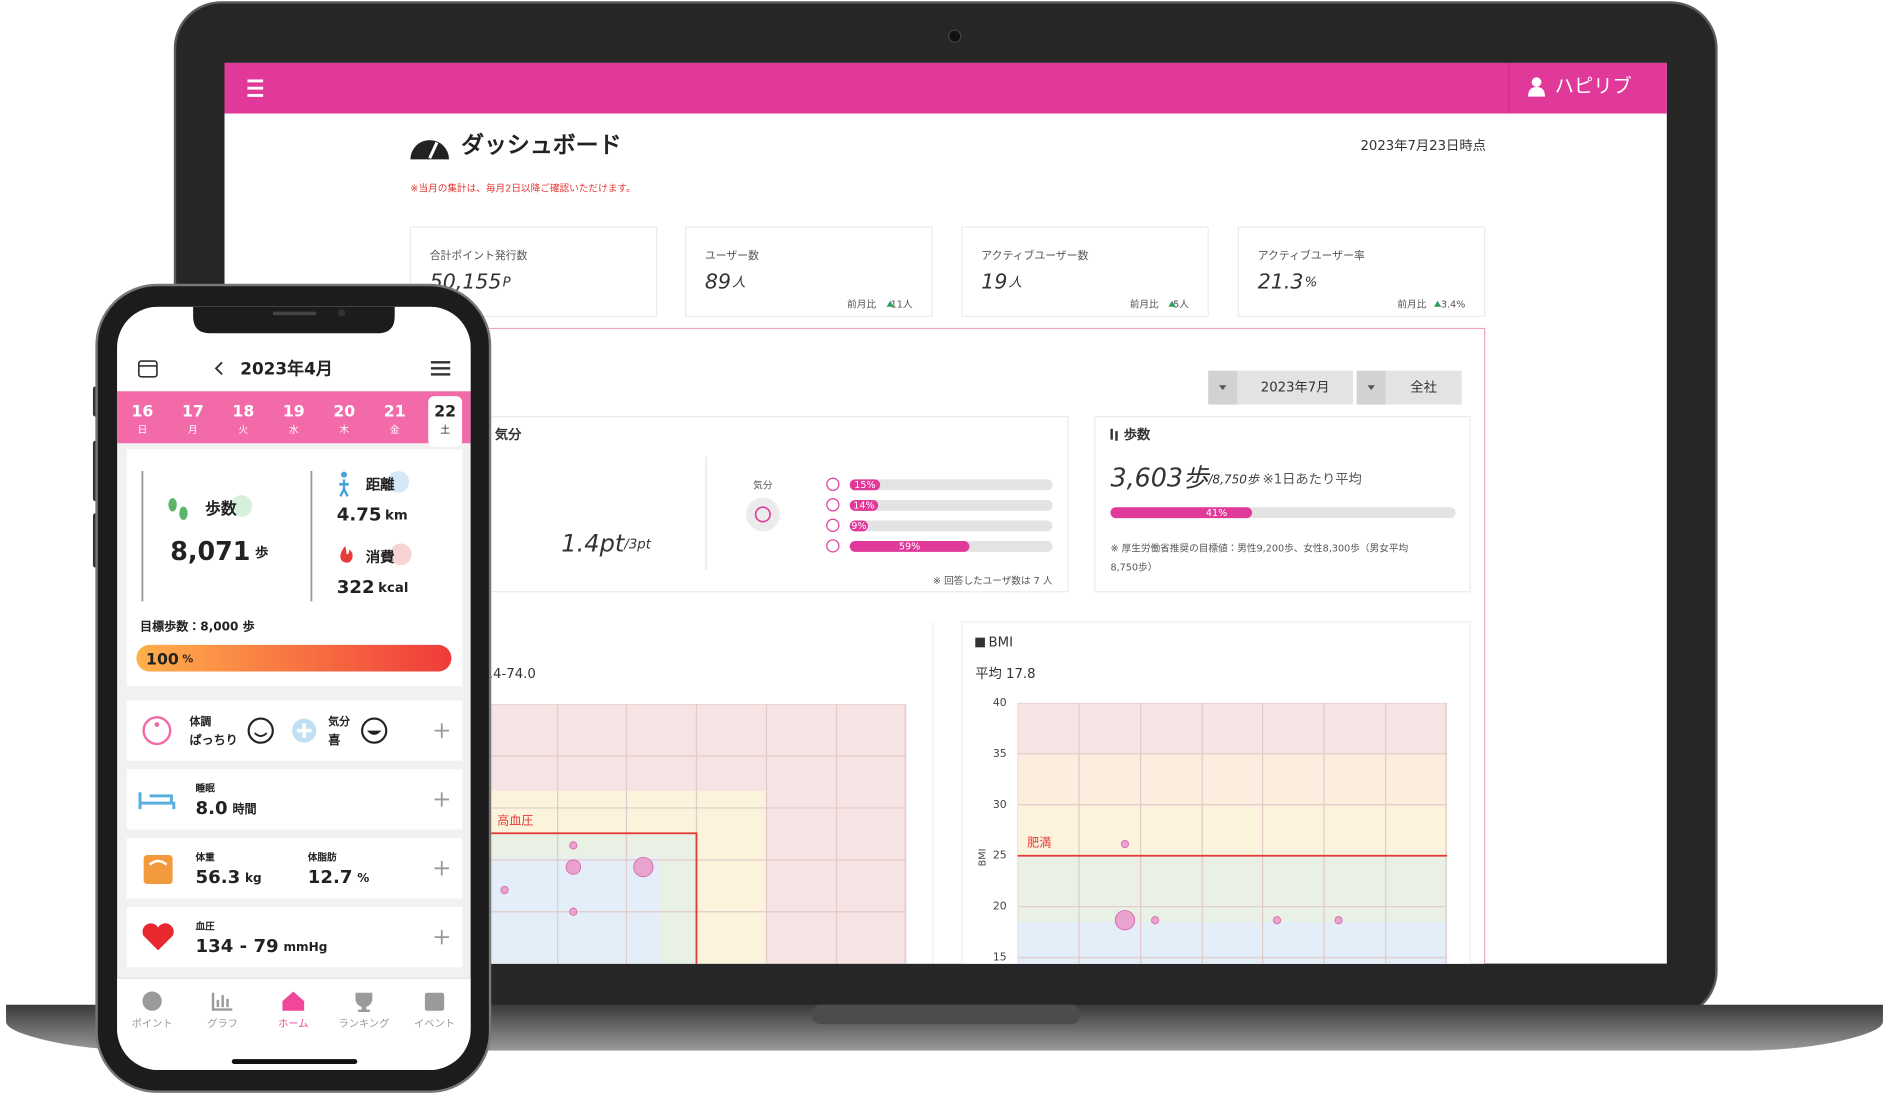 This screenshot has width=1889, height=1105. I want to click on top-bar, so click(945, 88).